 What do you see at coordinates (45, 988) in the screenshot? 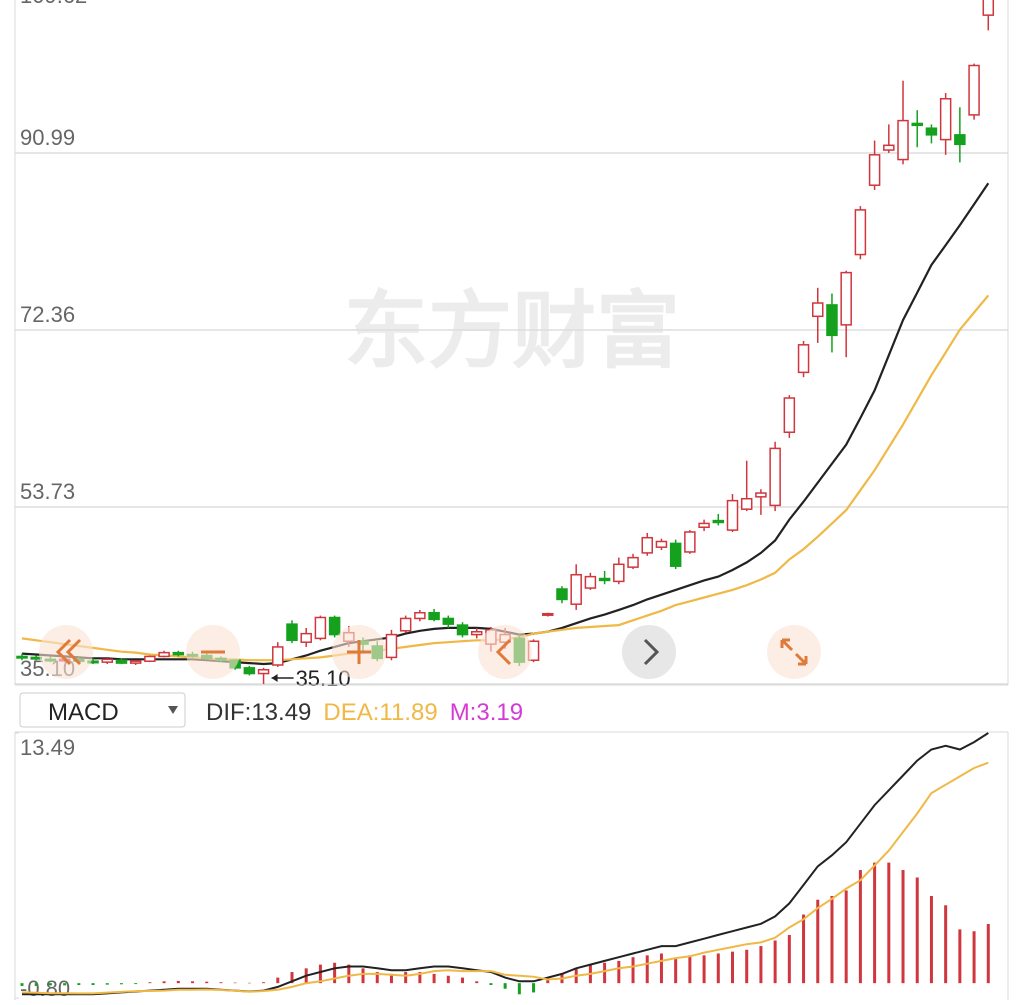
I see `y-tick-label: -0.80` at bounding box center [45, 988].